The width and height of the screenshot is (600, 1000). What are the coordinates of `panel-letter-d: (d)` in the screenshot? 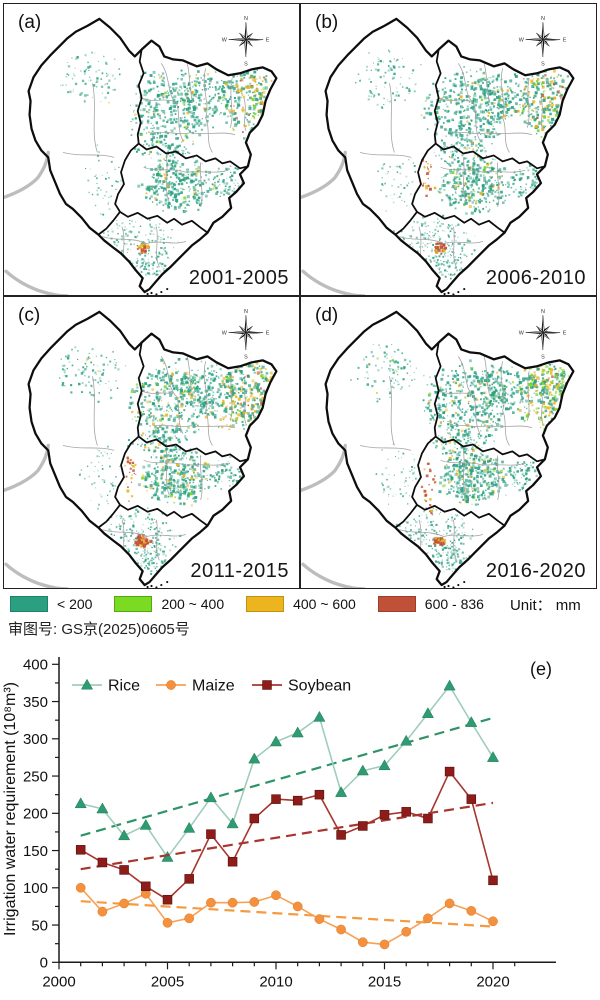 It's located at (327, 315).